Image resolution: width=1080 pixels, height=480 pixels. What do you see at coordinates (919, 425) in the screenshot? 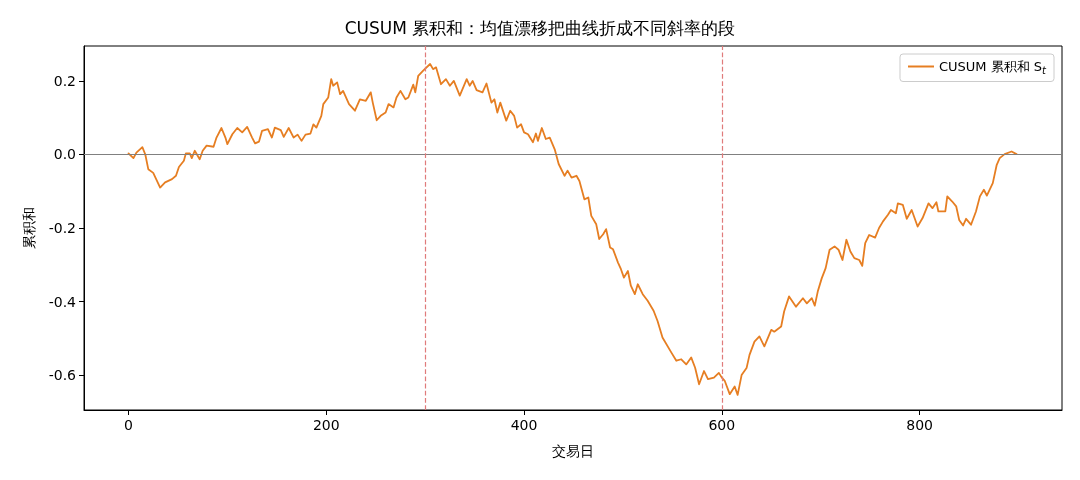
I see `x-tick-label: 800` at bounding box center [919, 425].